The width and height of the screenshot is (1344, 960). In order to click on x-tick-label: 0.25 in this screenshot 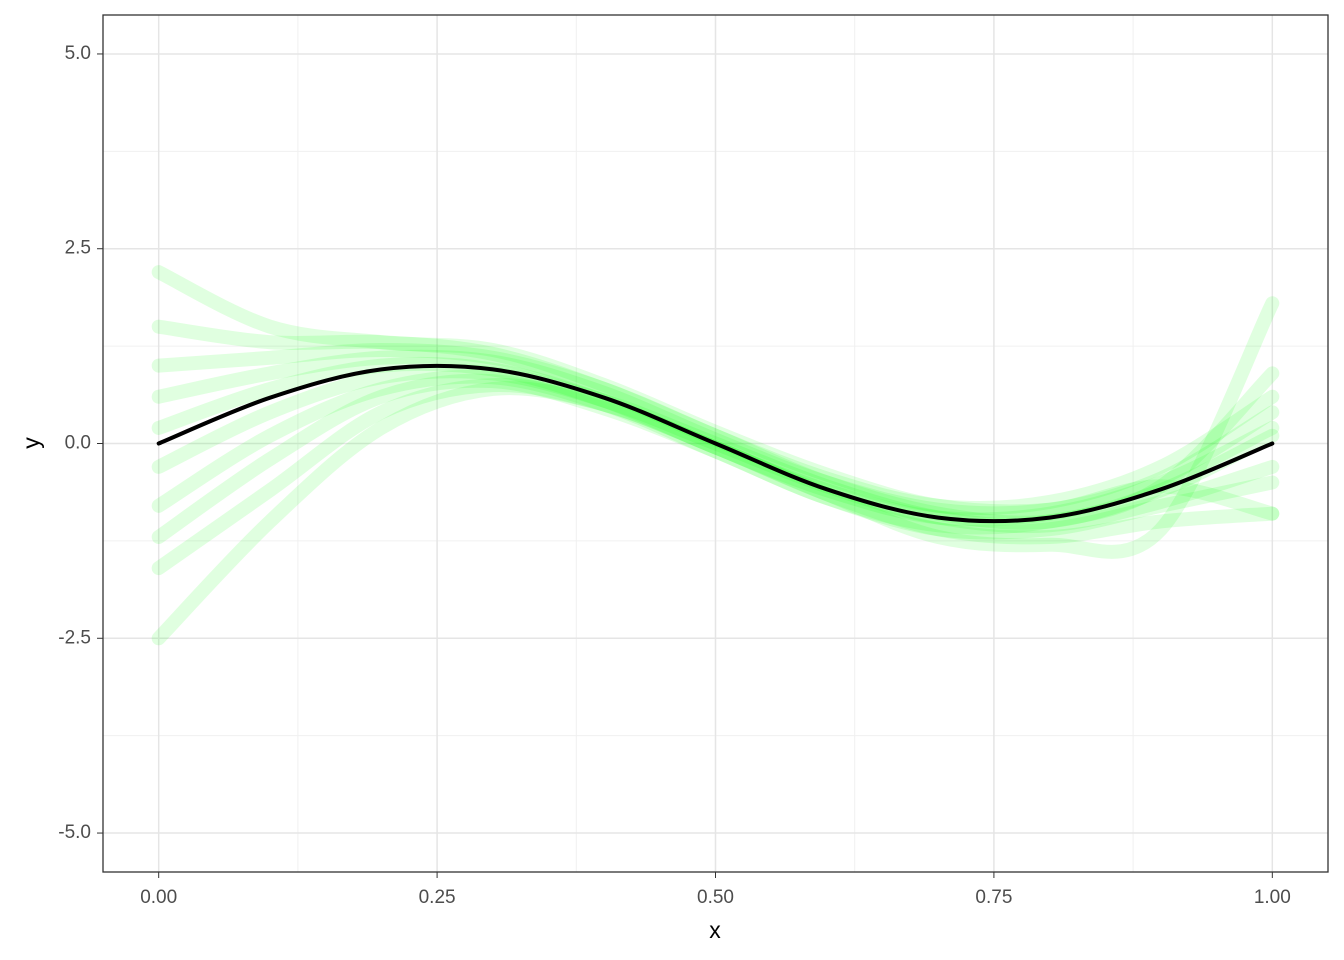, I will do `click(437, 897)`.